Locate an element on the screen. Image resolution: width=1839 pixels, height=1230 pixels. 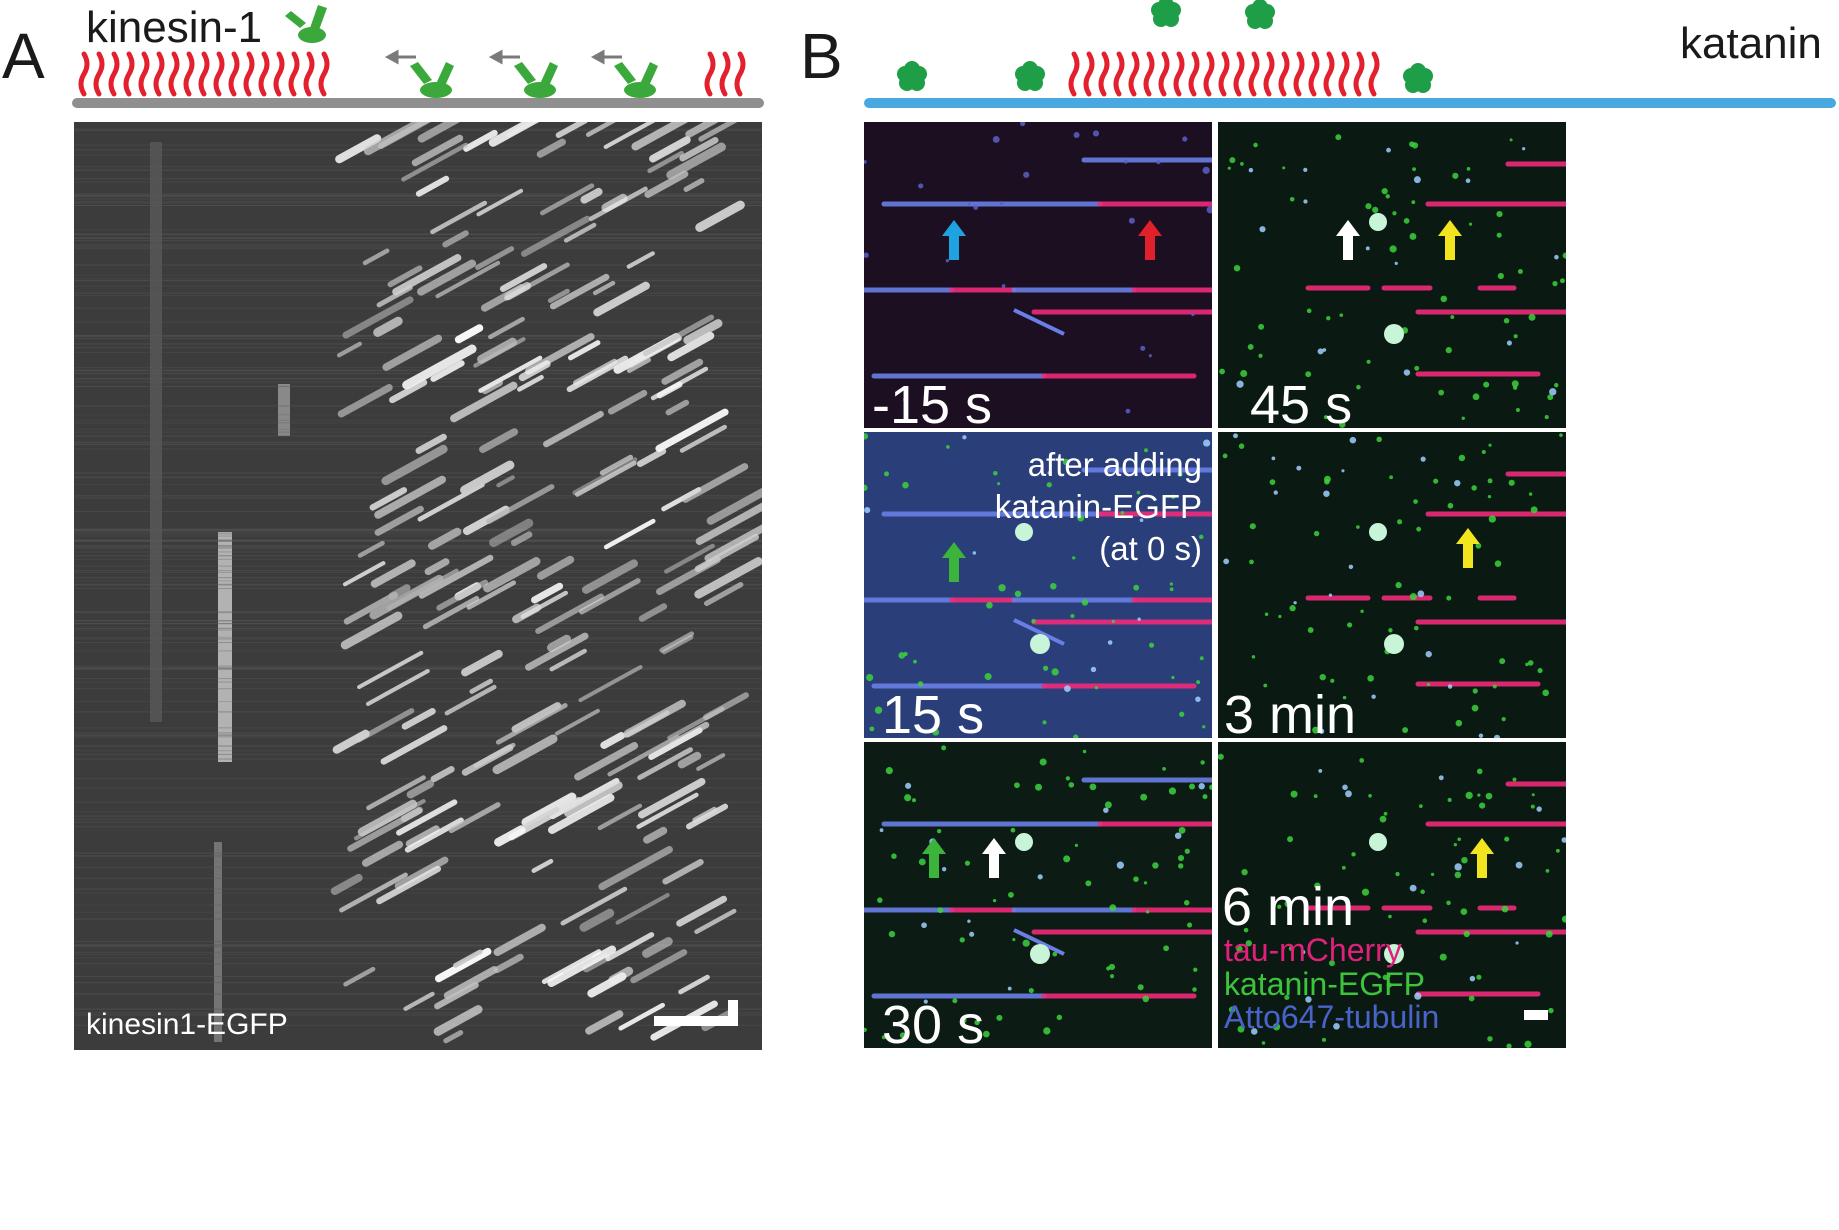
kymograph-label: kinesin1-EGFP is located at coordinates (187, 1025).